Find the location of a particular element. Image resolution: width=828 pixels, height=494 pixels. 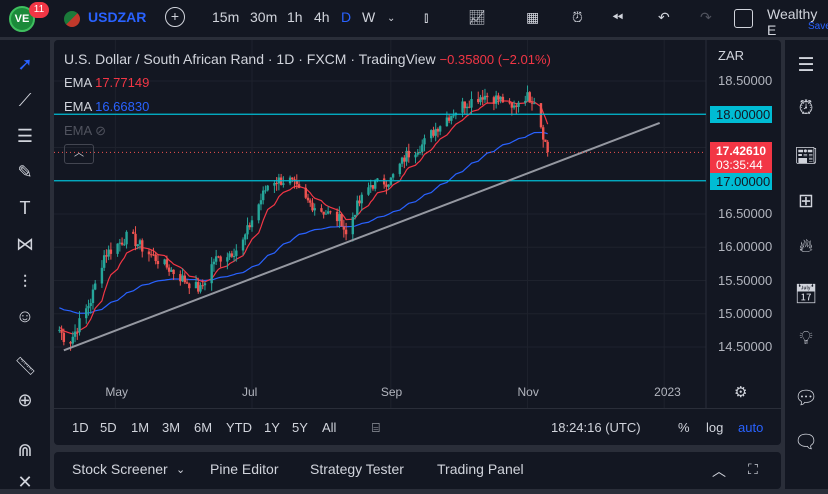

fullscreen-icon is located at coordinates (743, 18).